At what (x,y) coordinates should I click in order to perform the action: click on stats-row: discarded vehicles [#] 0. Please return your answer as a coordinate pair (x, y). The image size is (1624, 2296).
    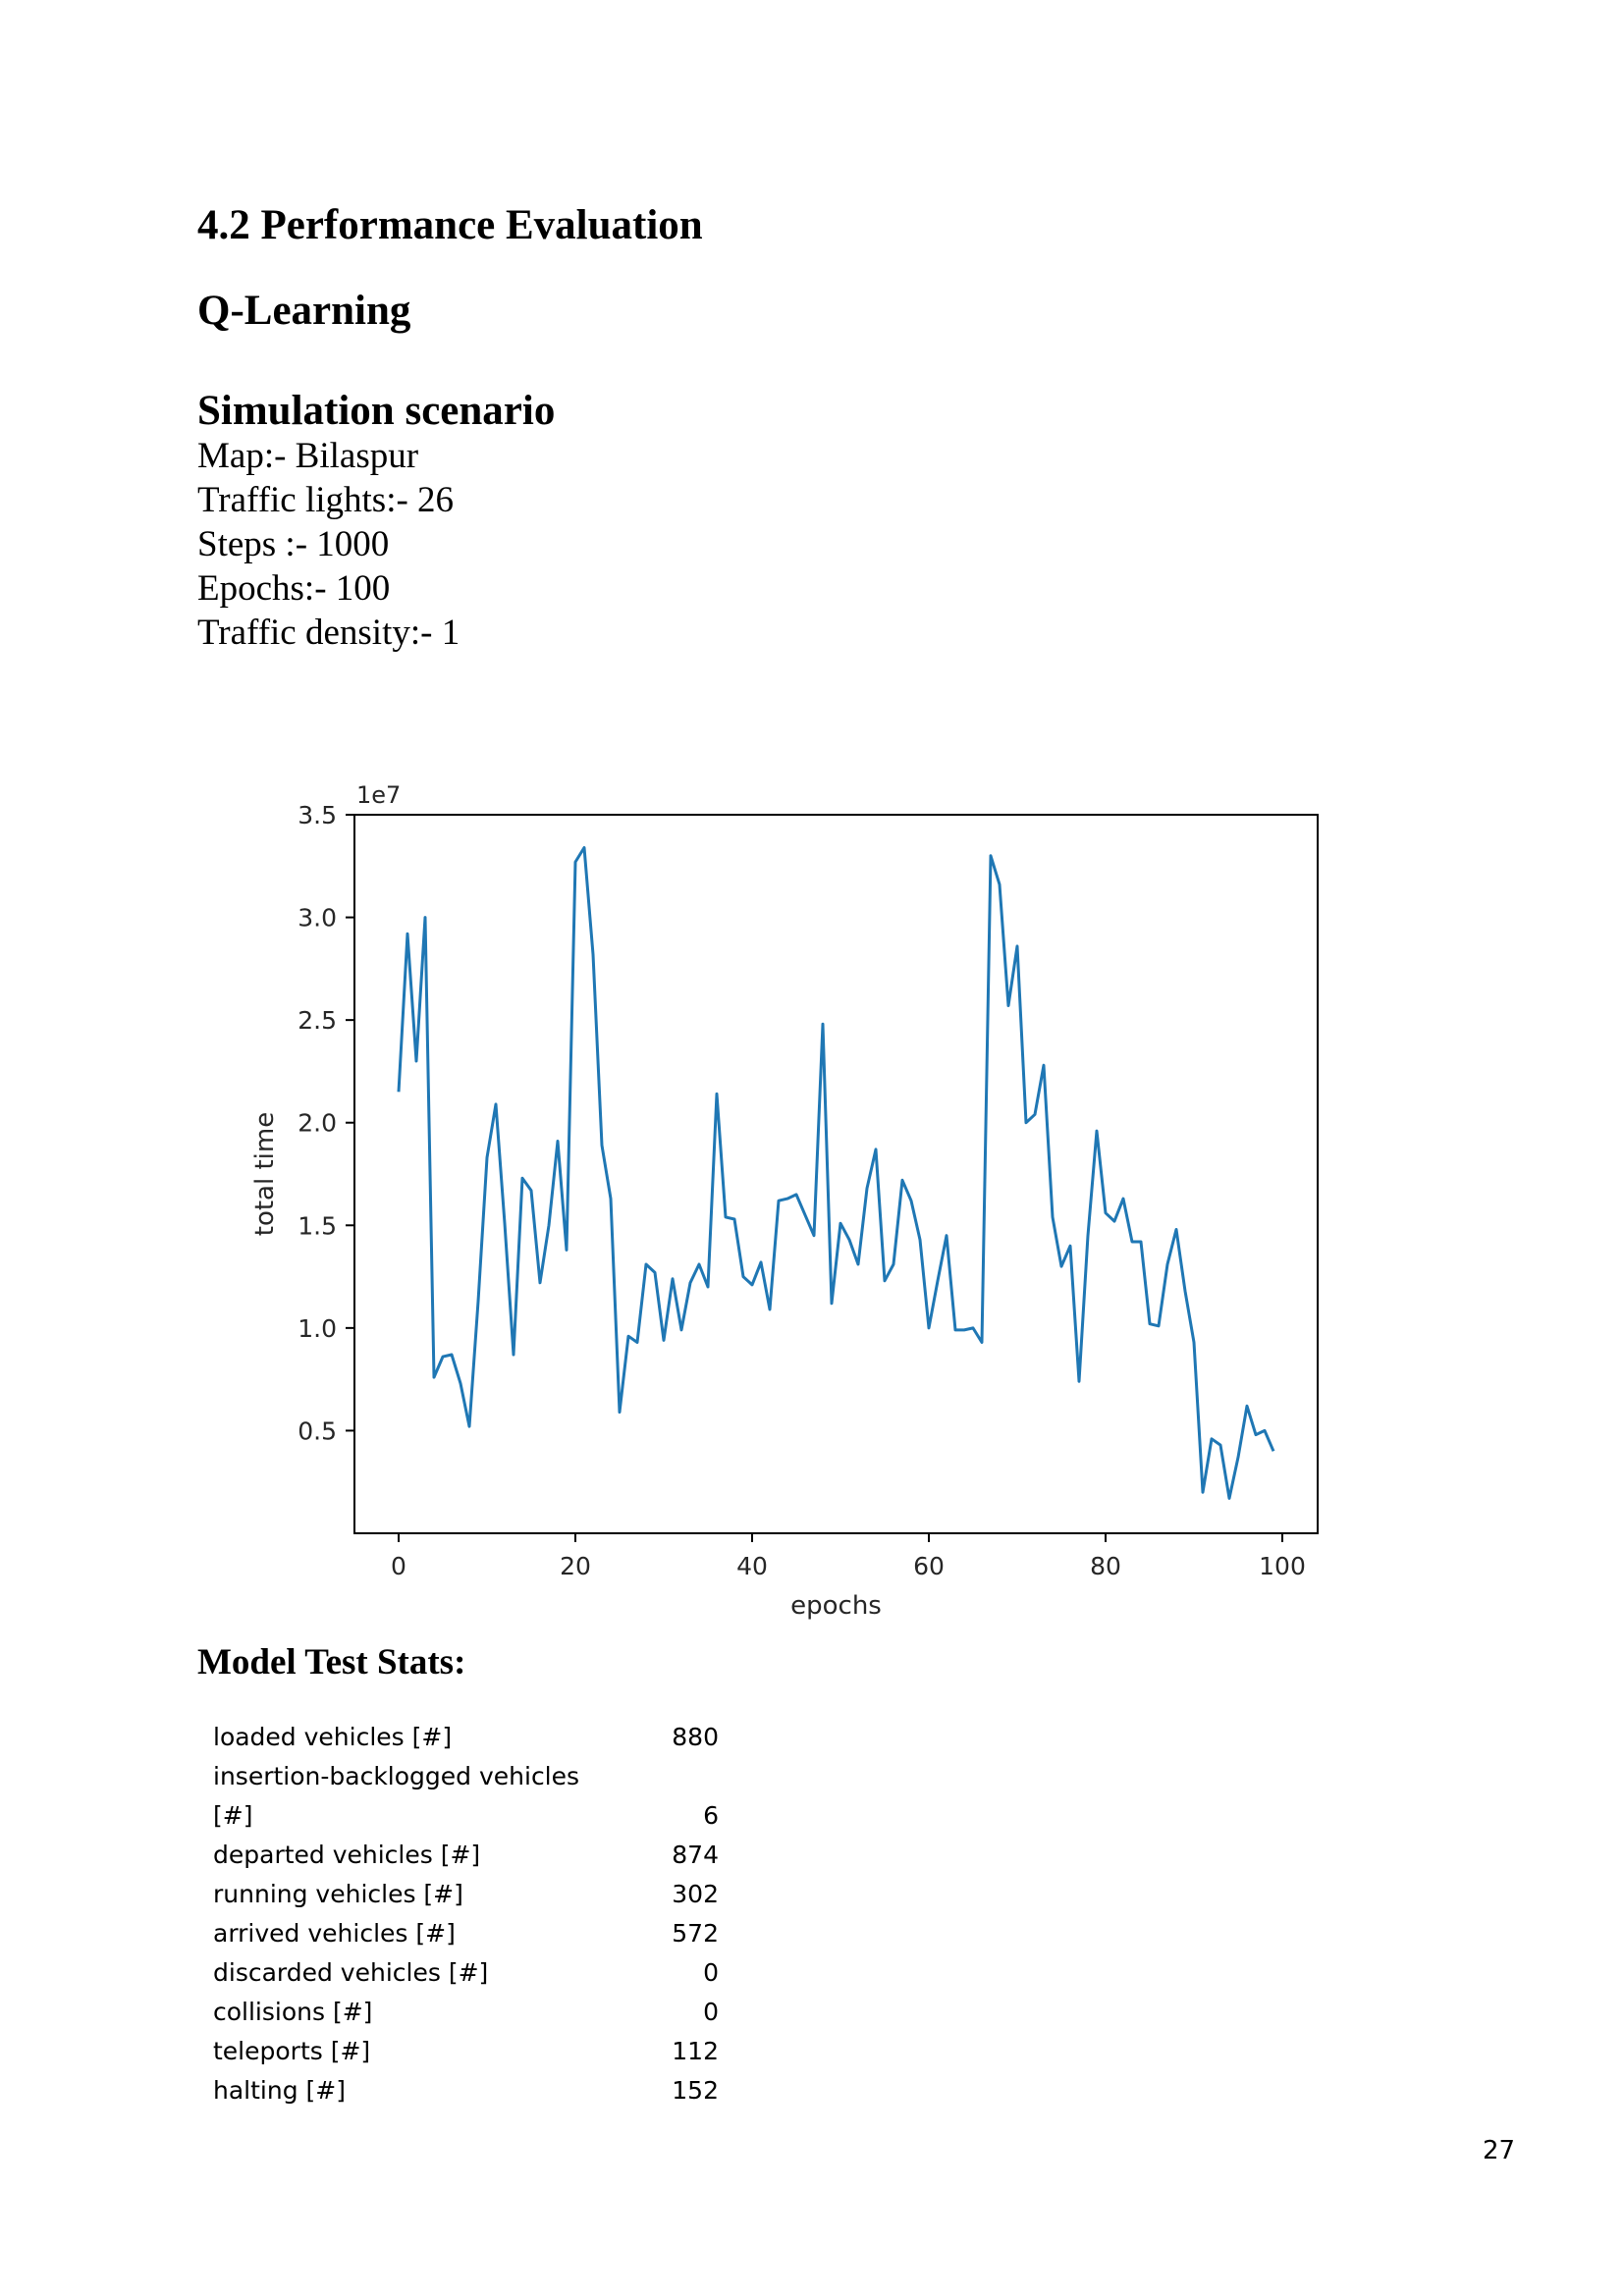
    Looking at the image, I should click on (466, 1971).